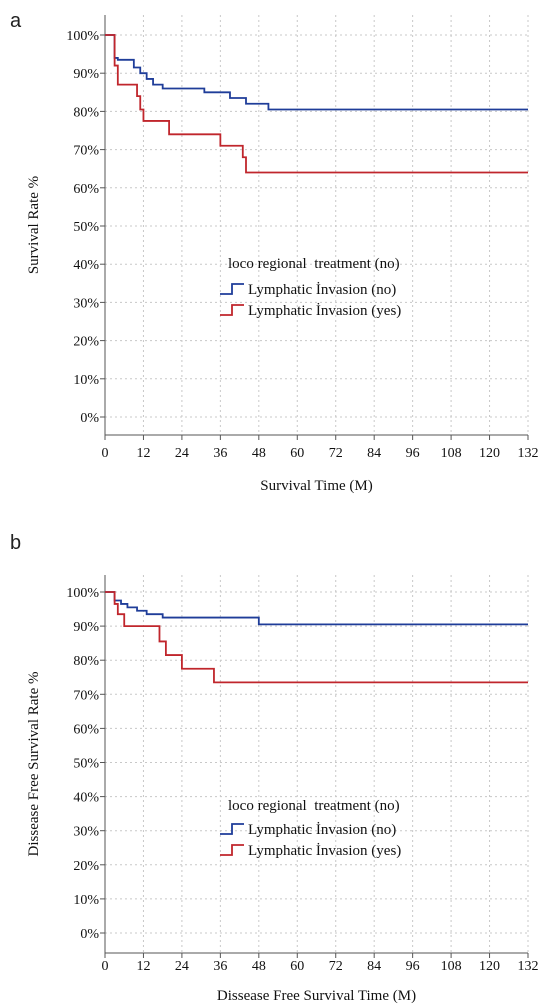 The width and height of the screenshot is (550, 1007). Describe the element at coordinates (15, 543) in the screenshot. I see `panel-letter: b` at that location.